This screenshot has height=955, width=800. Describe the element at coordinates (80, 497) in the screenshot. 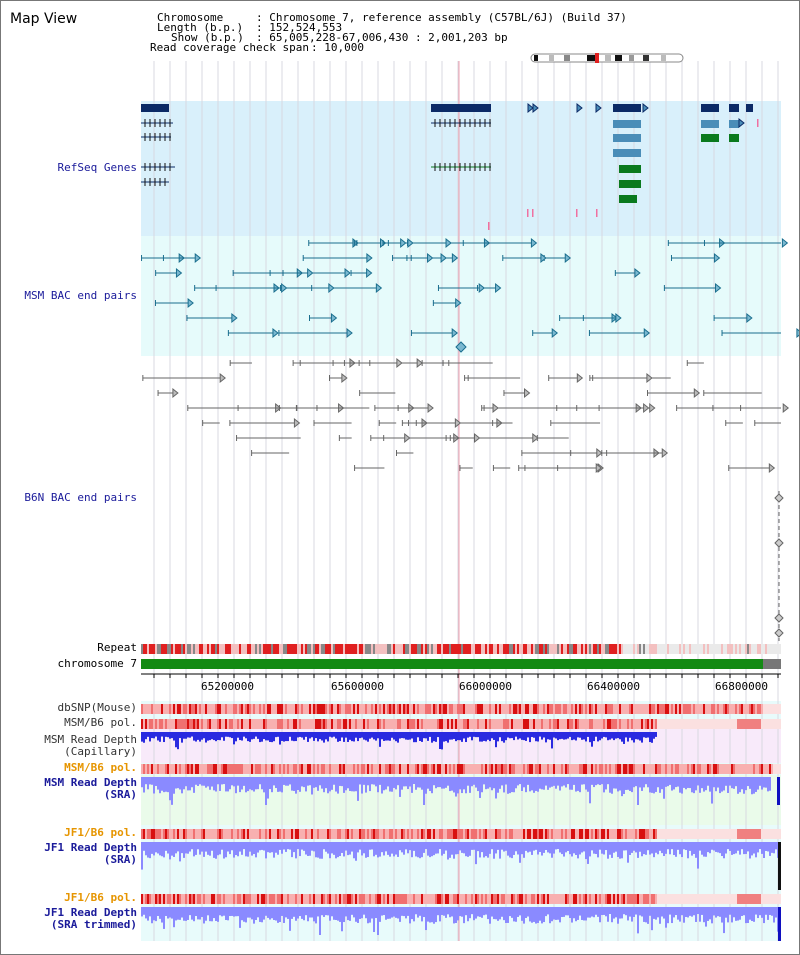

I see `track-label-b6n-bac: B6N BAC end pairs` at that location.